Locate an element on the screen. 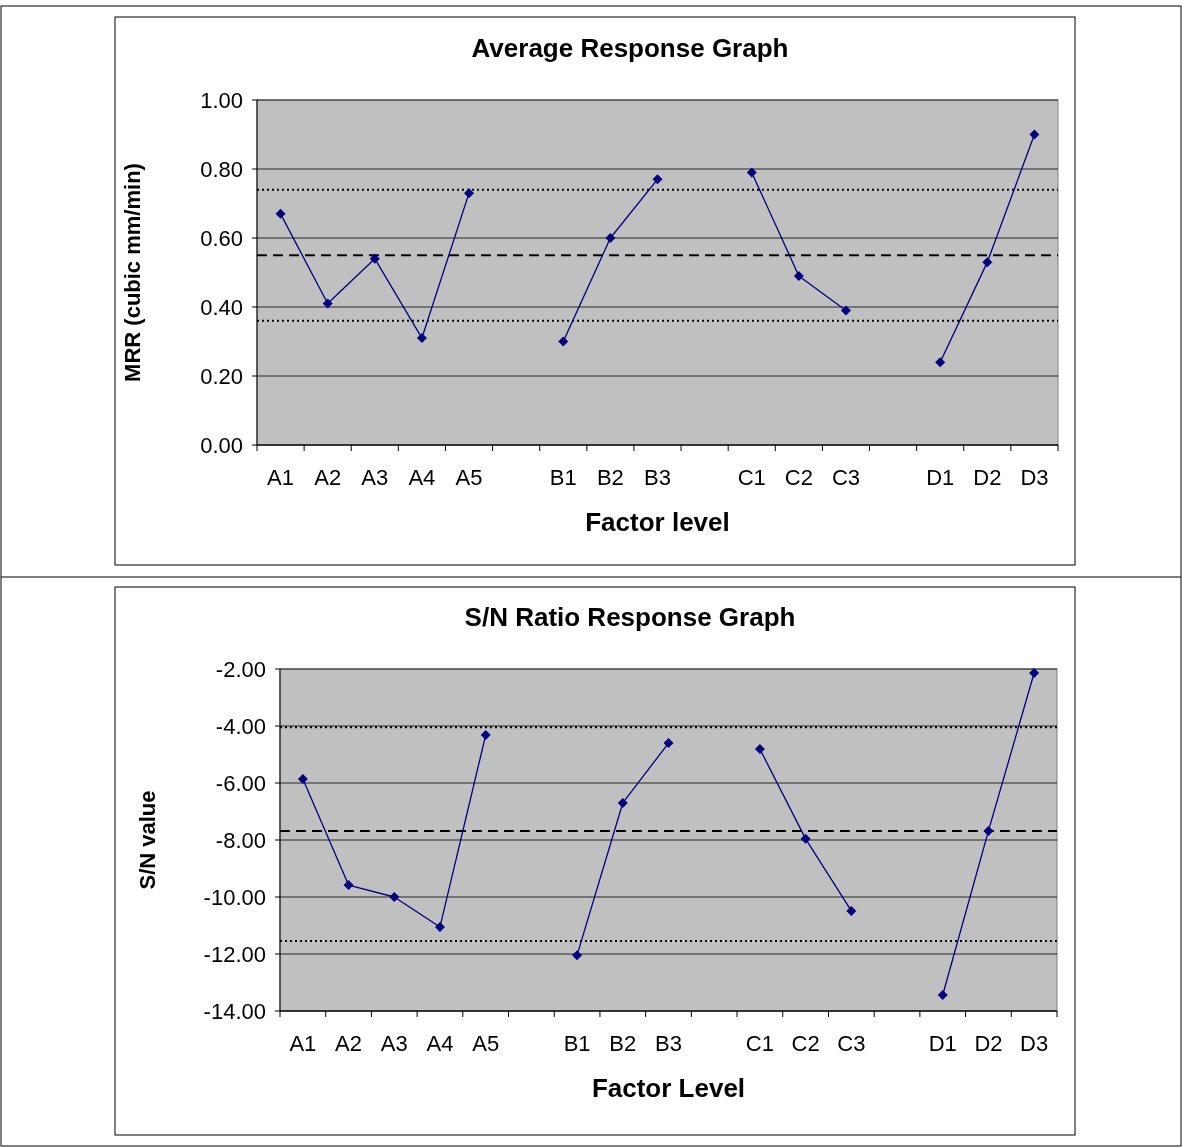  y-axis-title: MRR (cubic mm/min) is located at coordinates (132, 272).